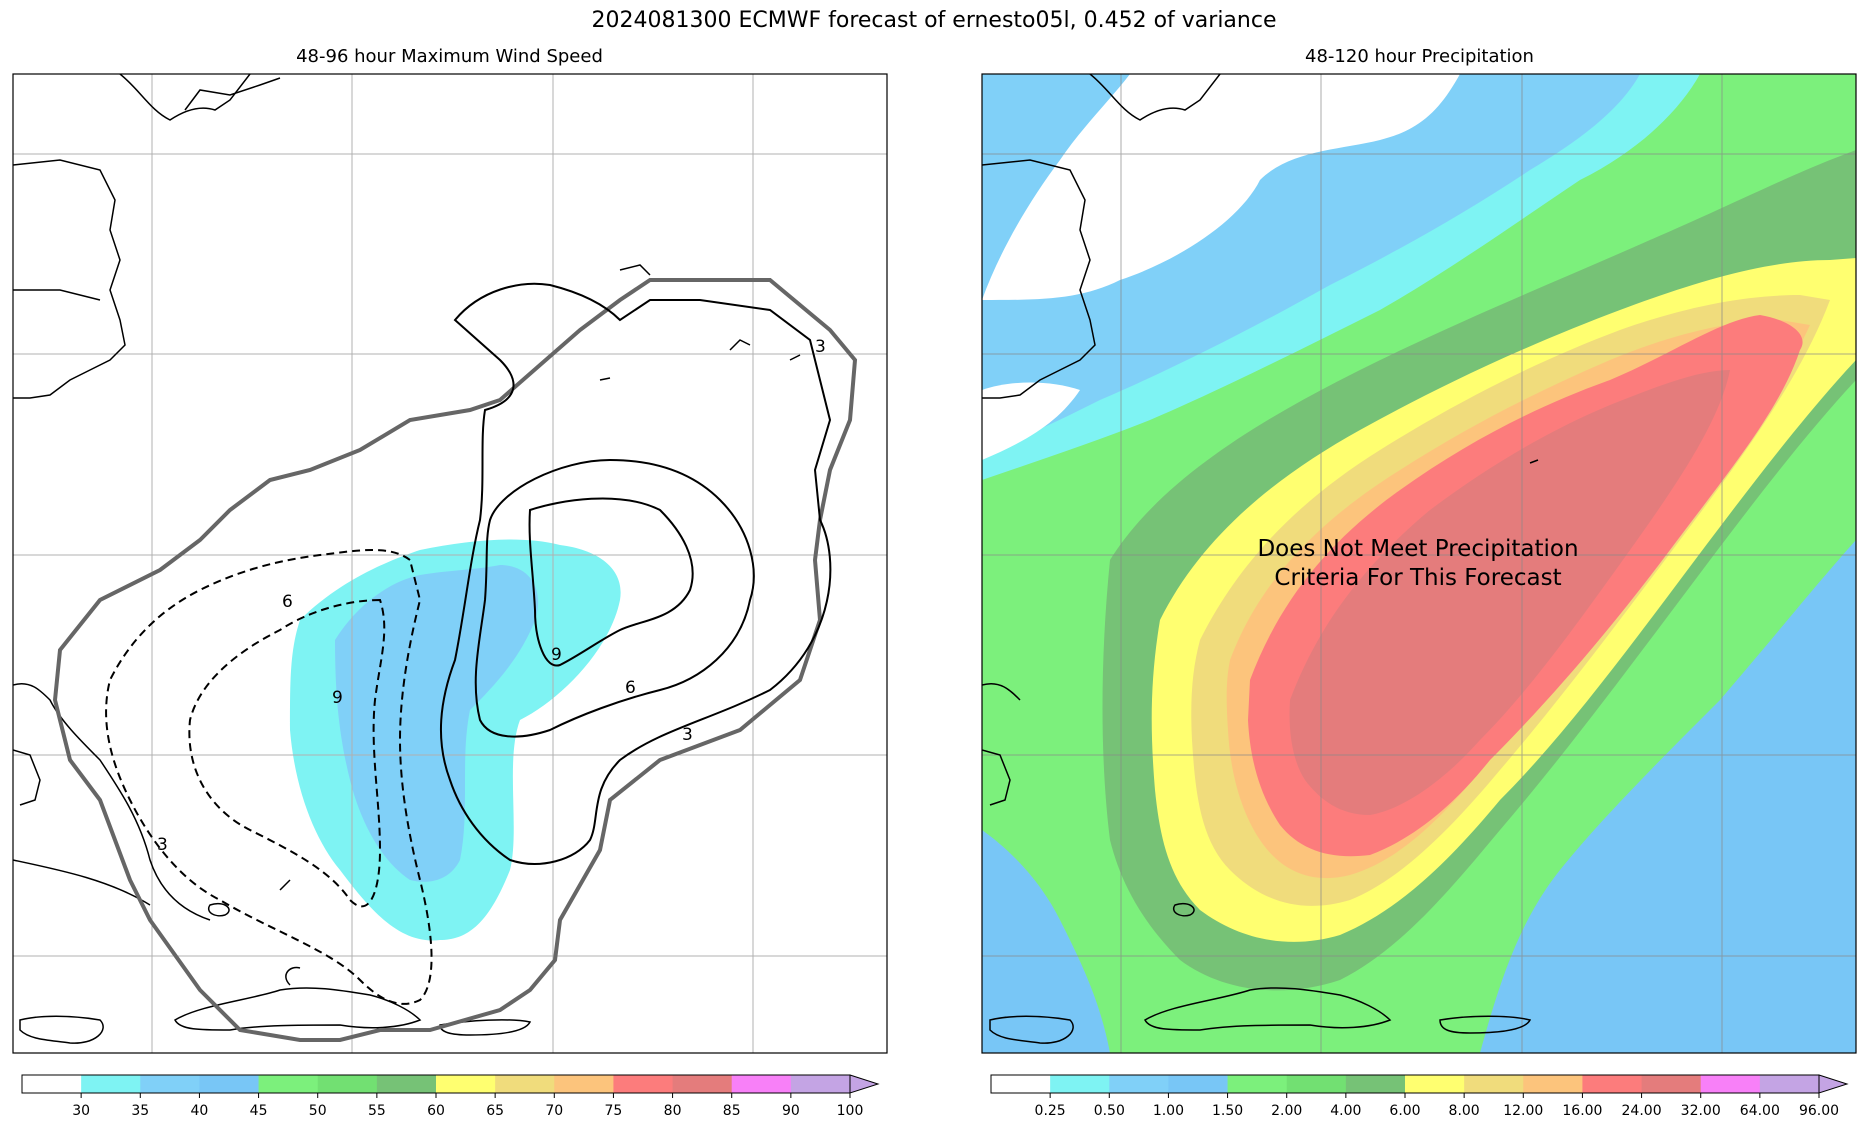 The image size is (1868, 1134). What do you see at coordinates (1582, 1111) in the screenshot?
I see `precip-colorbar-tick-label-9: 16.00` at bounding box center [1582, 1111].